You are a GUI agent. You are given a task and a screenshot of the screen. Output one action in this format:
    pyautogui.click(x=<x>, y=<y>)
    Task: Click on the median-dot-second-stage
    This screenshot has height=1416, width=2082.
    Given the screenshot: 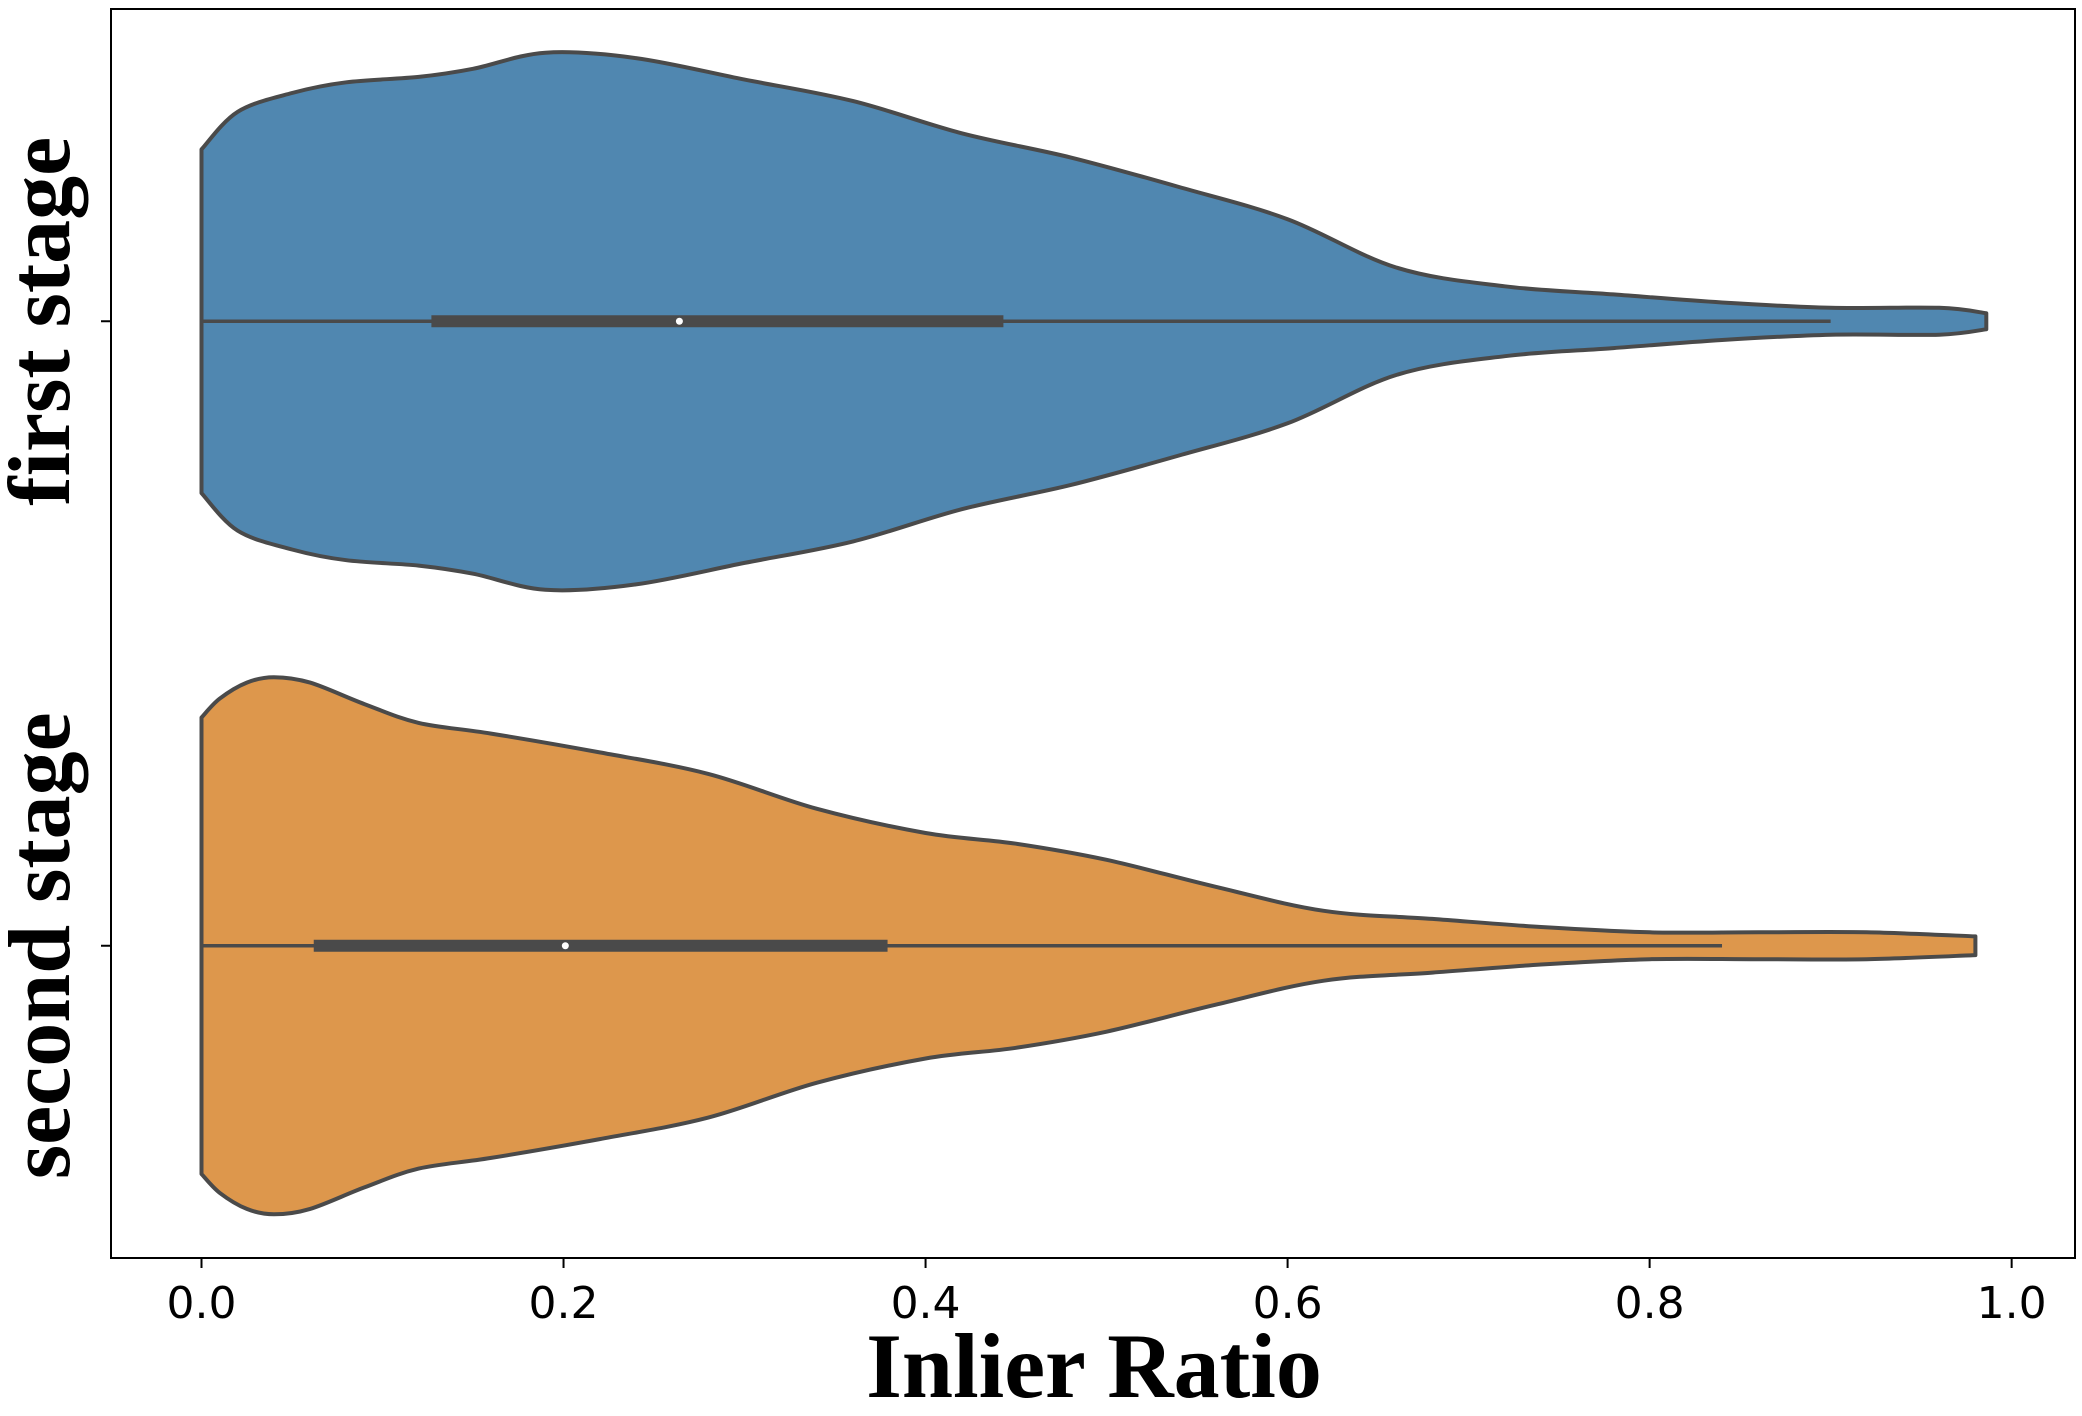 What is the action you would take?
    pyautogui.click(x=565, y=946)
    